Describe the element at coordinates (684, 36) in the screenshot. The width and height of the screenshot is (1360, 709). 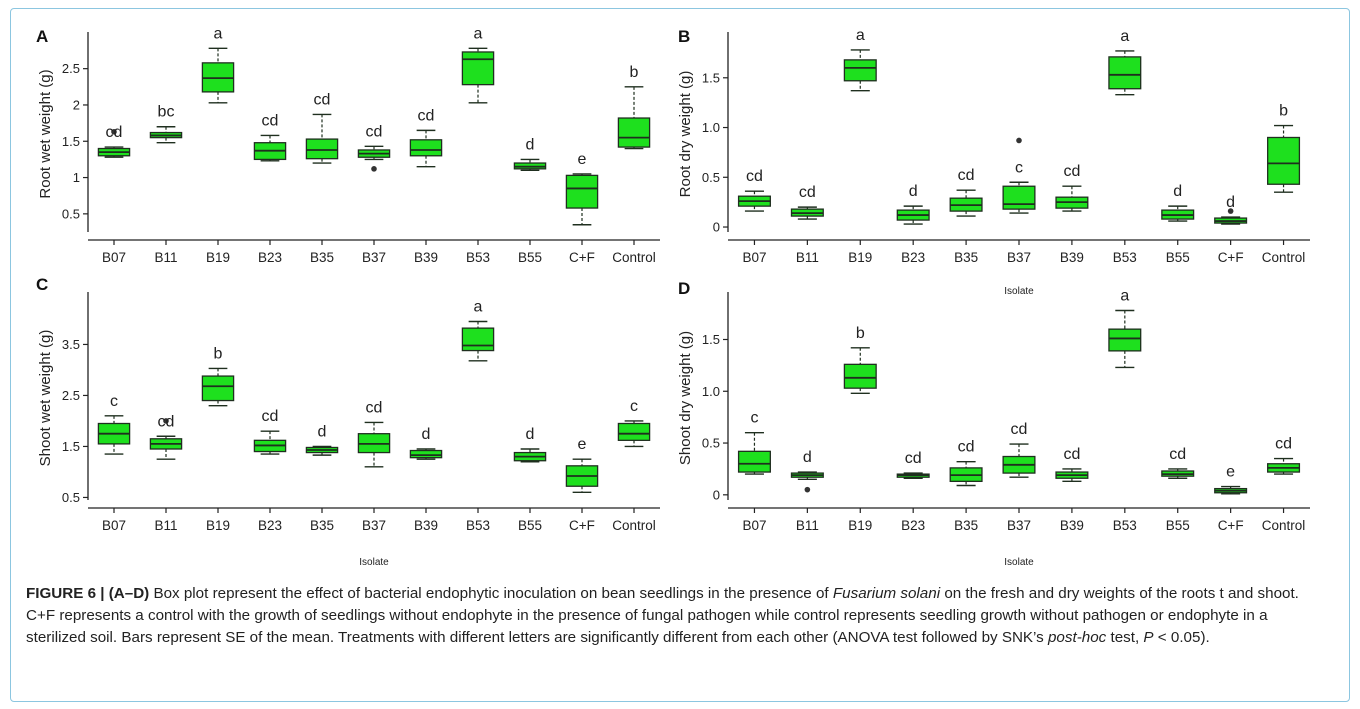
I see `panel-label-b: B` at that location.